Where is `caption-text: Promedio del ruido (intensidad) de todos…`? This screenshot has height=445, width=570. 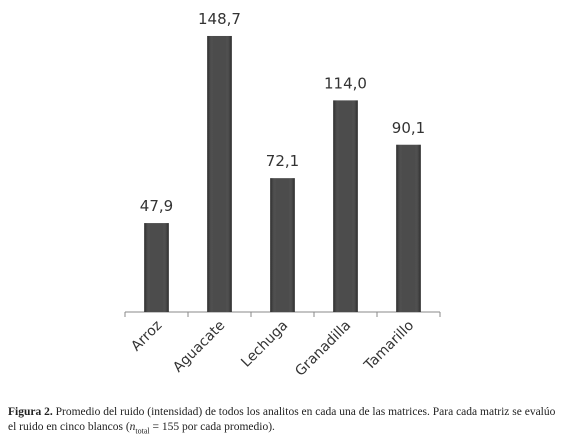 caption-text: Promedio del ruido (intensidad) de todos… is located at coordinates (282, 419).